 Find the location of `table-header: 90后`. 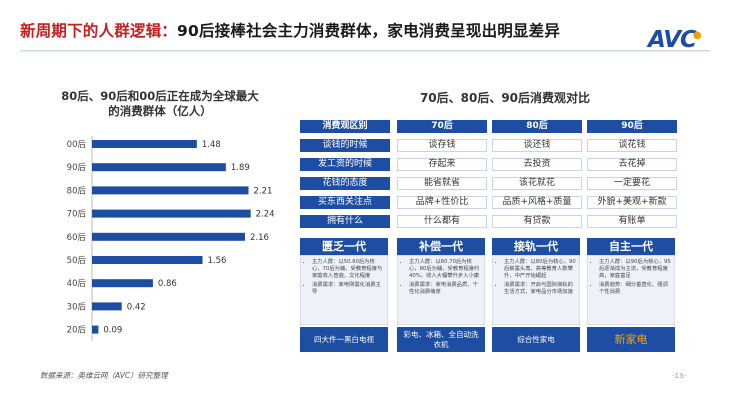

table-header: 90后 is located at coordinates (632, 126).